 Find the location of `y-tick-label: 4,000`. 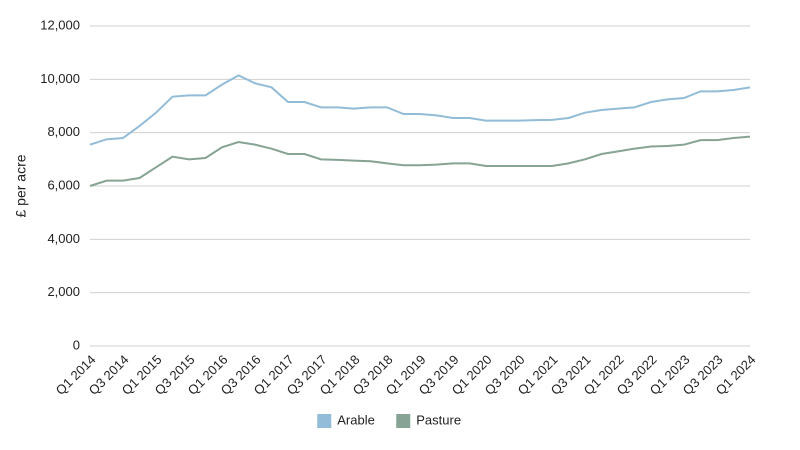

y-tick-label: 4,000 is located at coordinates (63, 238).